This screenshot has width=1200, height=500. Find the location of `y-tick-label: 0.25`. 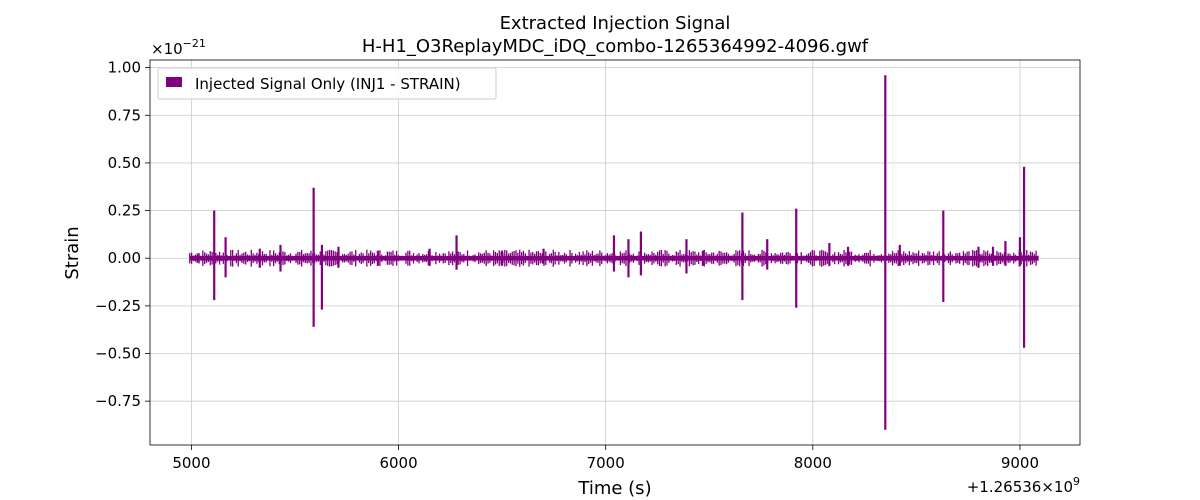

y-tick-label: 0.25 is located at coordinates (124, 211).